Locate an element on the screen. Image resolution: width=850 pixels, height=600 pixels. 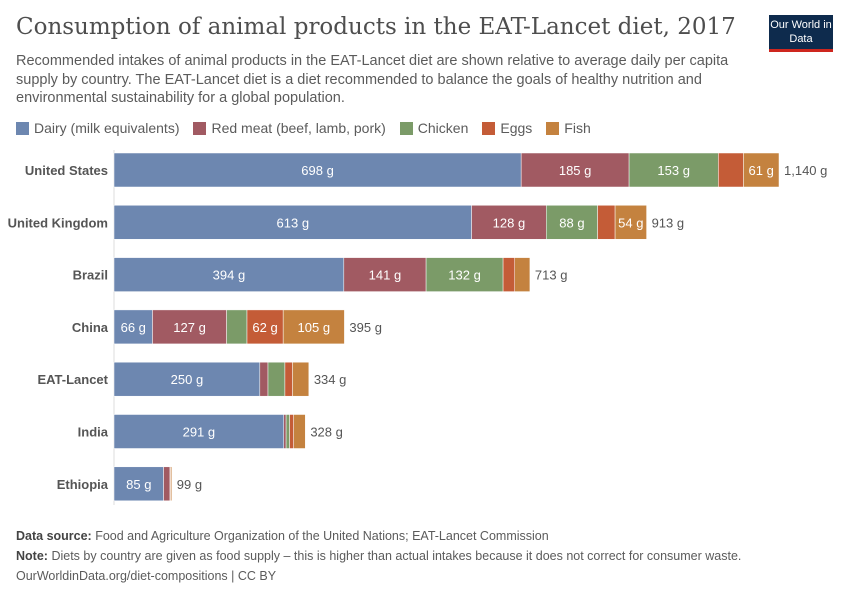
category-label: China is located at coordinates (90, 327).